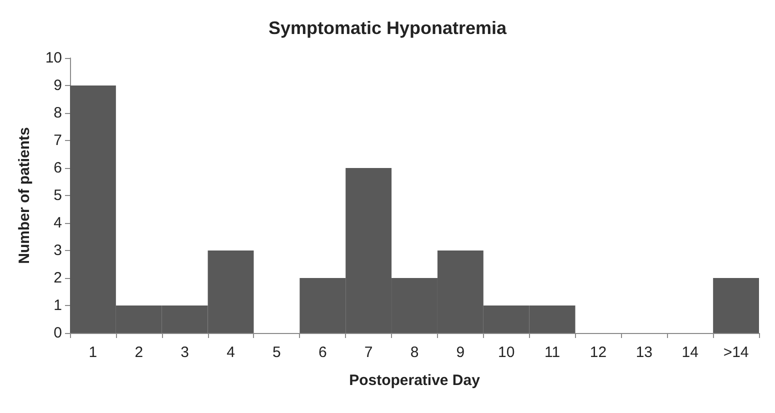  Describe the element at coordinates (58, 223) in the screenshot. I see `y-tick-label: 4` at that location.